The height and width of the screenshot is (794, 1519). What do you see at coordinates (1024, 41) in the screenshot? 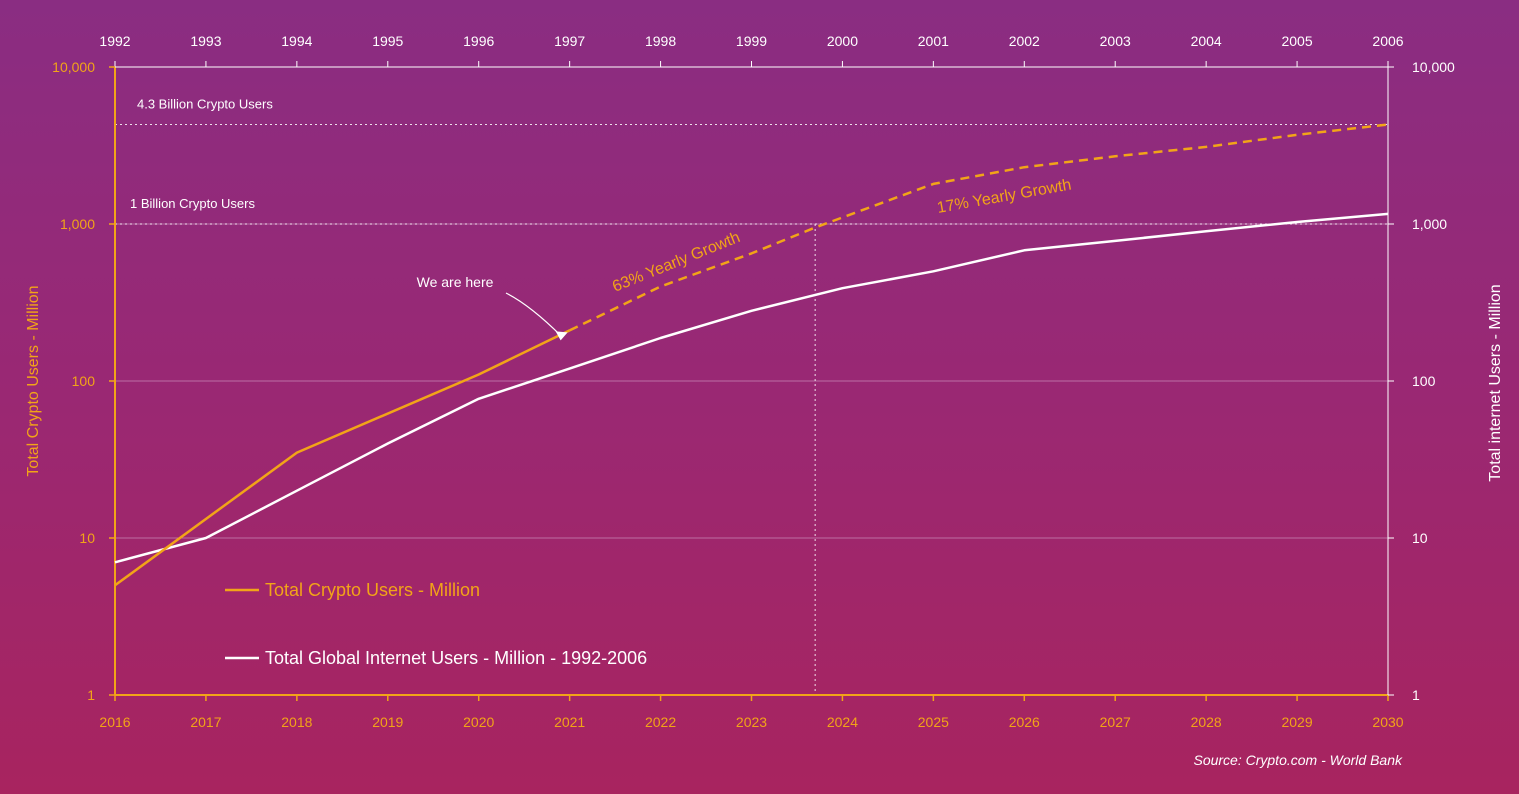
I see `top-tick-label: 2002` at bounding box center [1024, 41].